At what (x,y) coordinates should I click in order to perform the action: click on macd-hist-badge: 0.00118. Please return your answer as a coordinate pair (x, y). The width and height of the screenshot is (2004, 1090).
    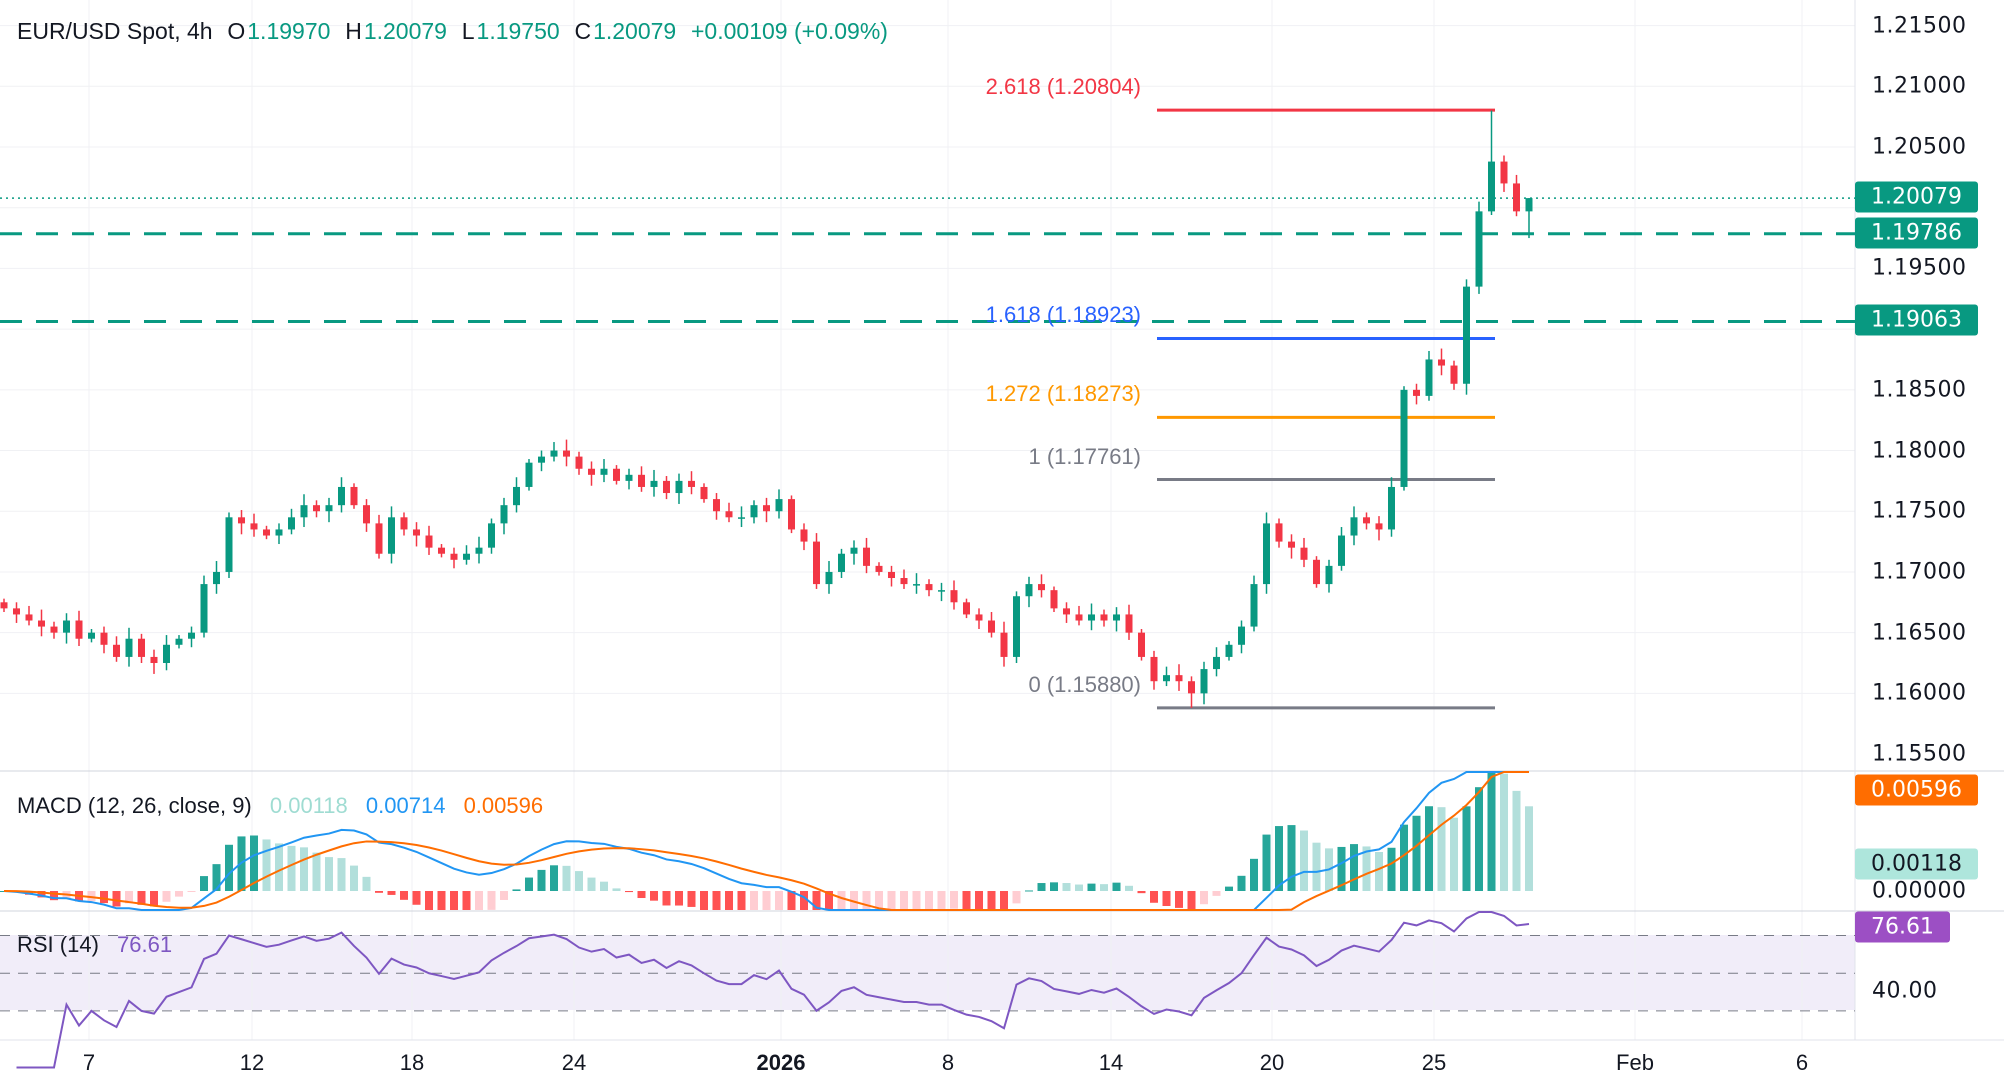
    Looking at the image, I should click on (1916, 864).